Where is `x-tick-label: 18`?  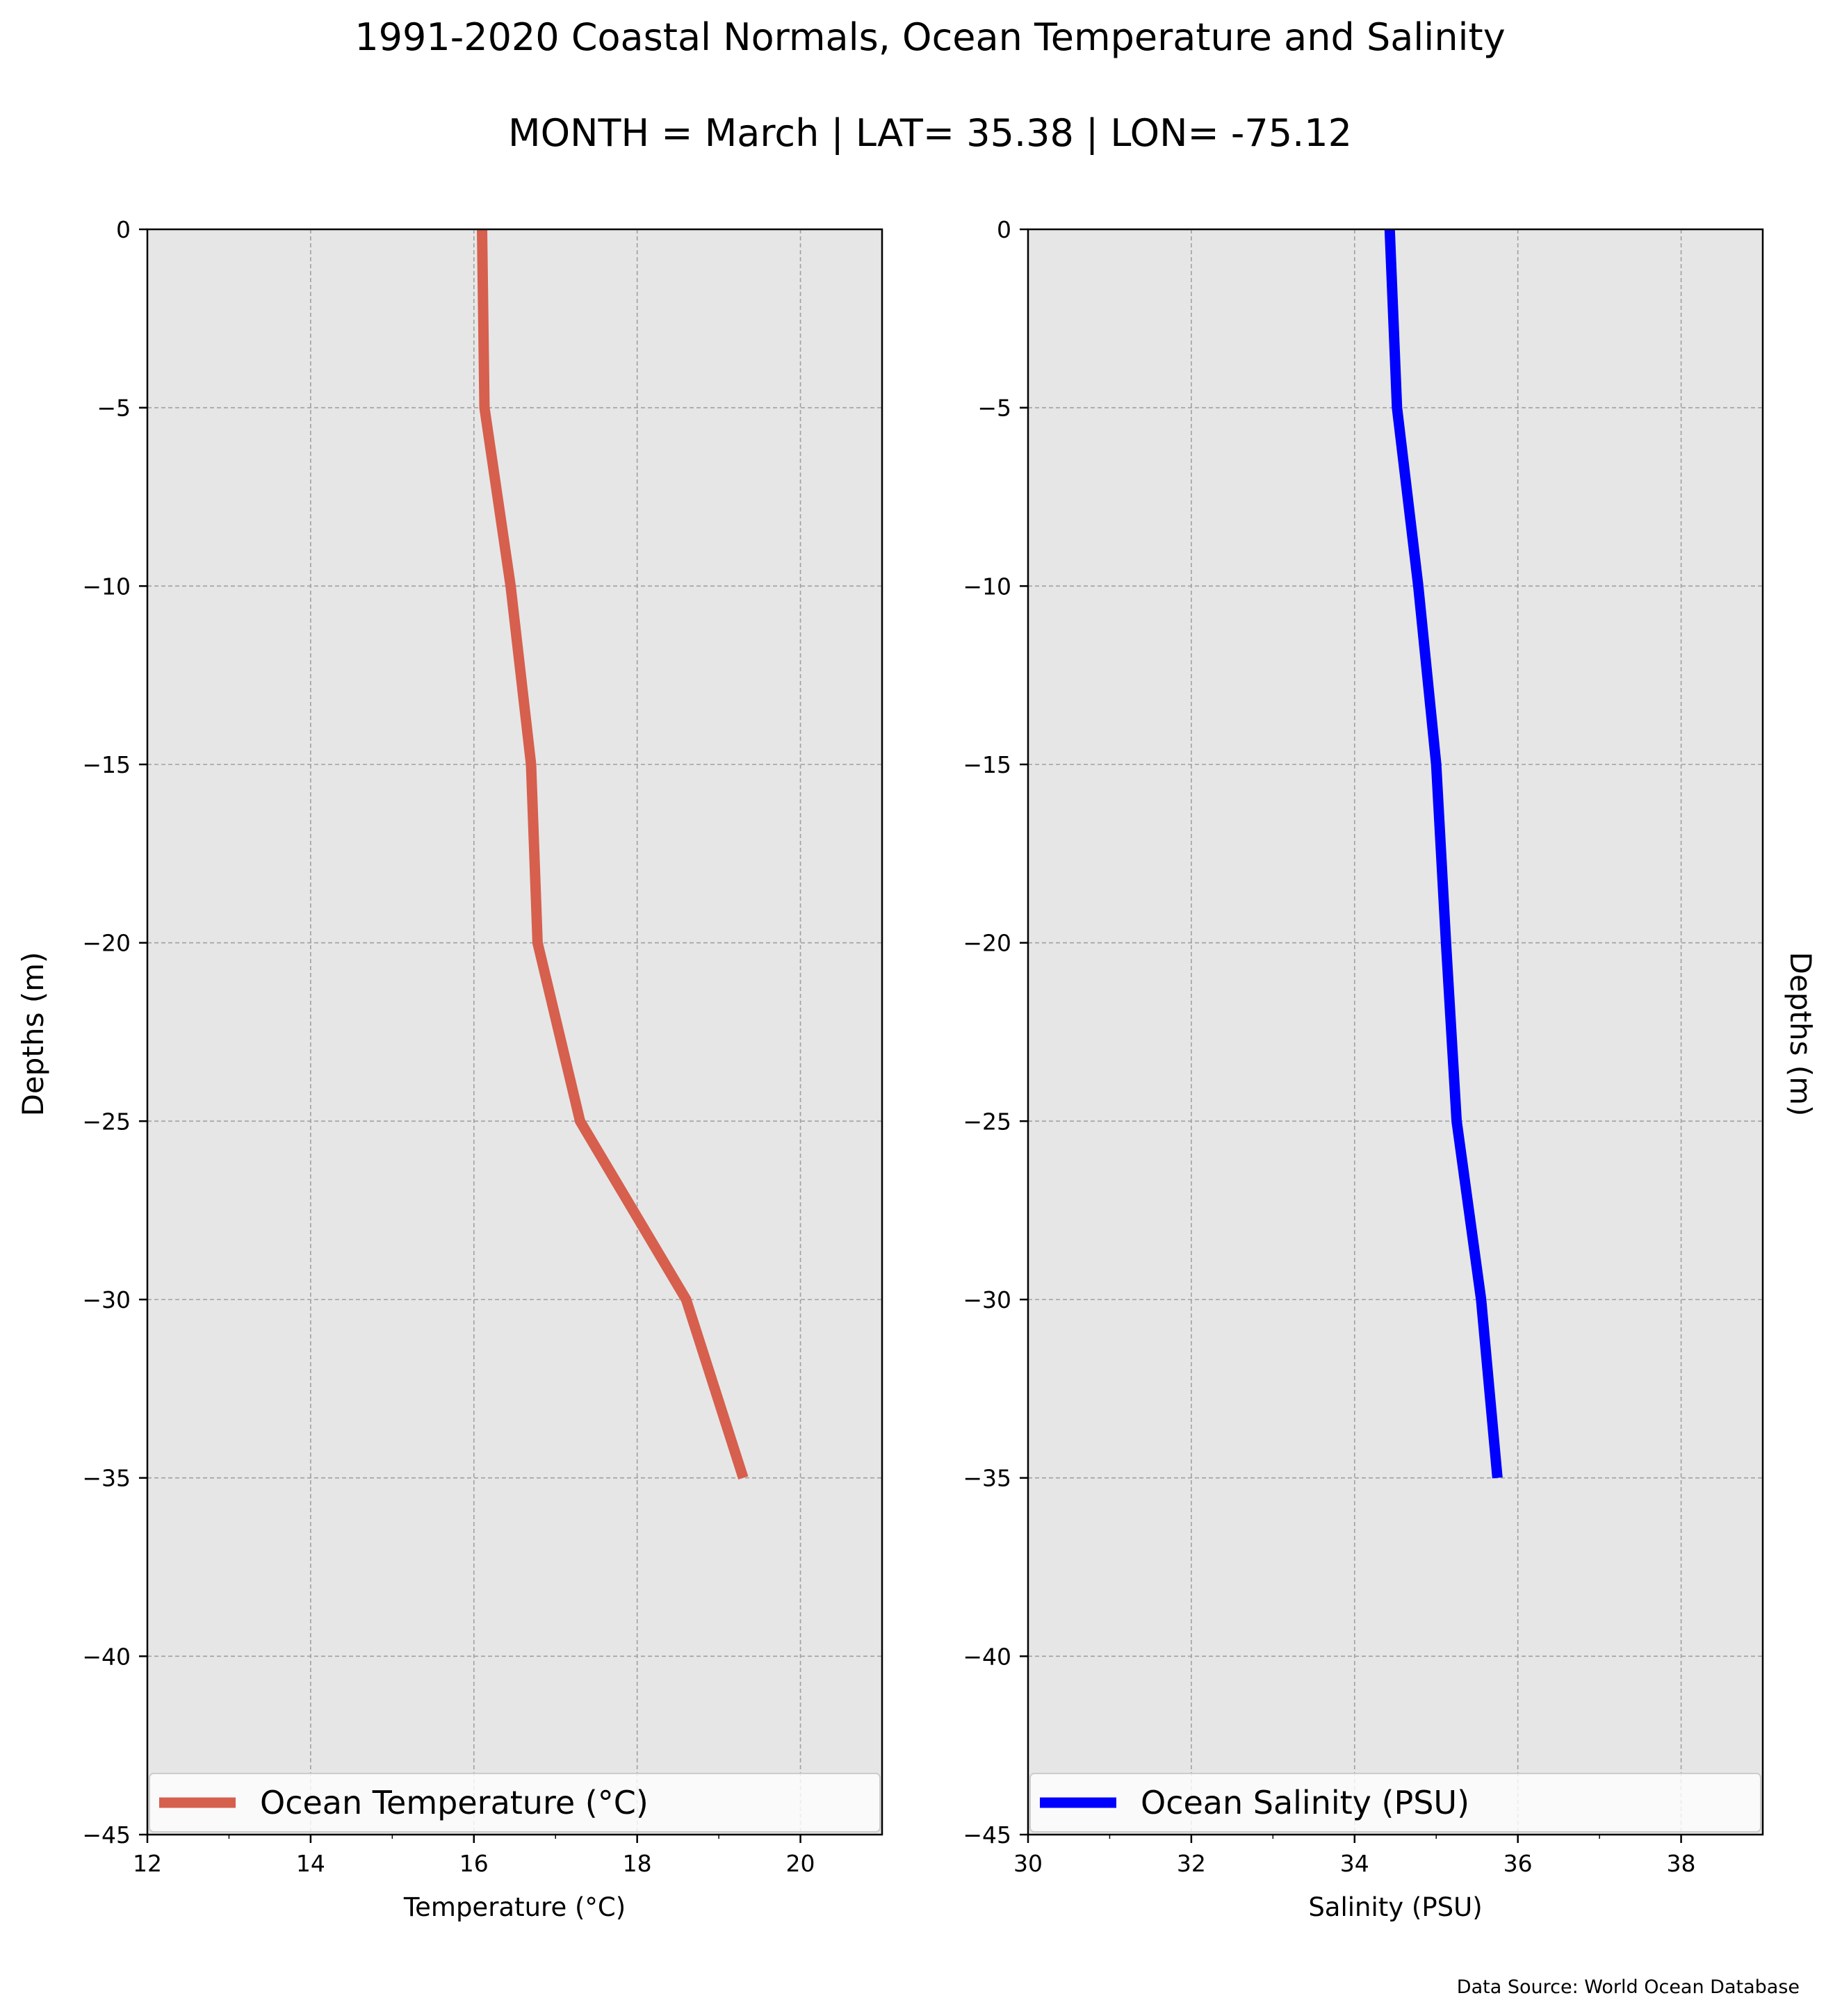 x-tick-label: 18 is located at coordinates (637, 1864).